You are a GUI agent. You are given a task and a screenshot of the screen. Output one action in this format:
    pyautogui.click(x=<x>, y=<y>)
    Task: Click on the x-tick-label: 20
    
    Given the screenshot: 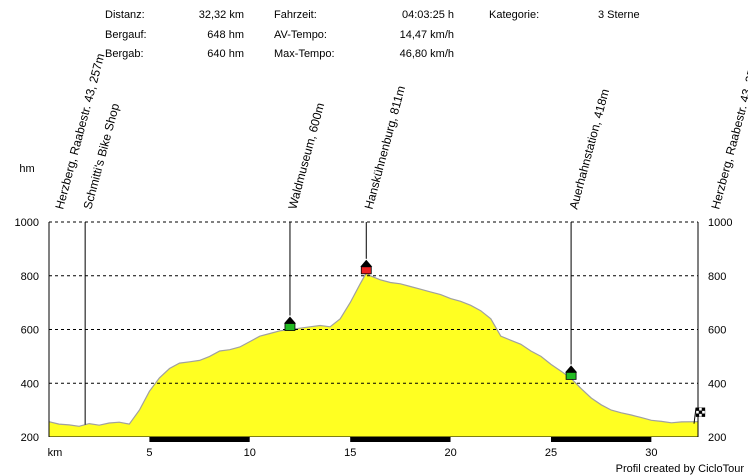 What is the action you would take?
    pyautogui.click(x=450, y=453)
    